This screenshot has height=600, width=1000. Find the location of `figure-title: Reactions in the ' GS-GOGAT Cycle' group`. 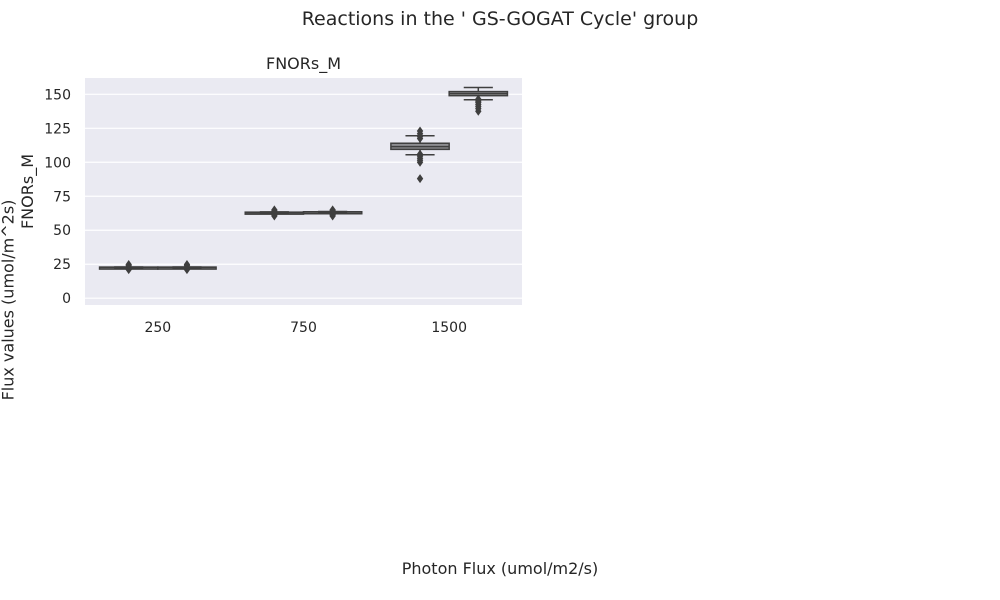

figure-title: Reactions in the ' GS-GOGAT Cycle' group is located at coordinates (500, 19).